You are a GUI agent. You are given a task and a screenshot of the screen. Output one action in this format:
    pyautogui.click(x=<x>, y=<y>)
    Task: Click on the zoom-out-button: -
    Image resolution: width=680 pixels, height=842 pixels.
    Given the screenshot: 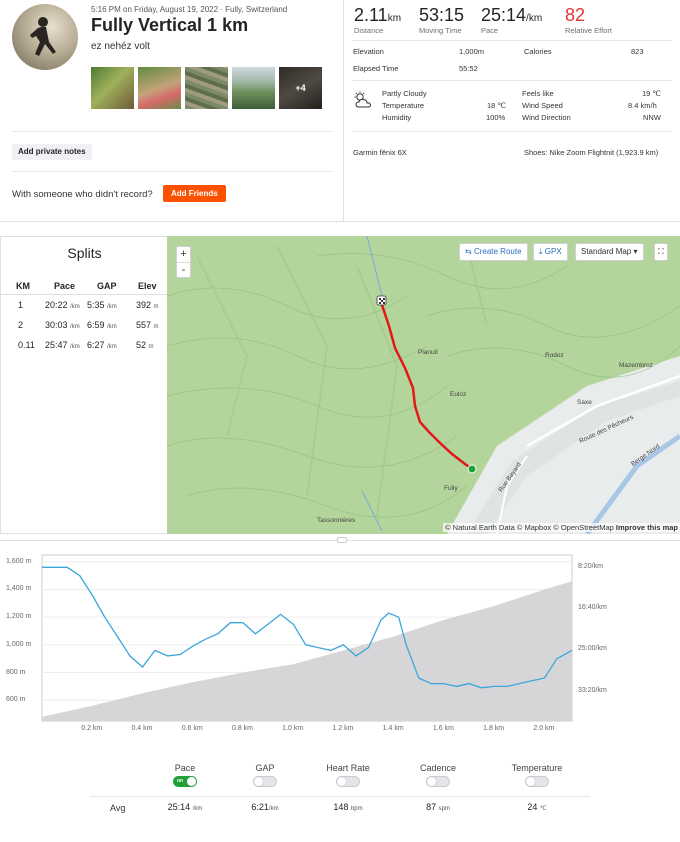 What is the action you would take?
    pyautogui.click(x=183, y=269)
    